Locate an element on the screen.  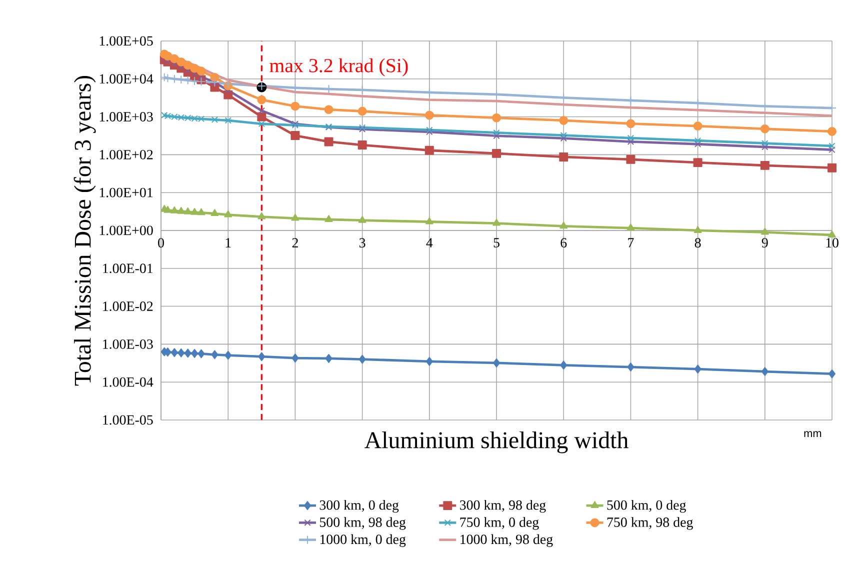
legend-label: 300 km, 98 deg is located at coordinates (503, 506).